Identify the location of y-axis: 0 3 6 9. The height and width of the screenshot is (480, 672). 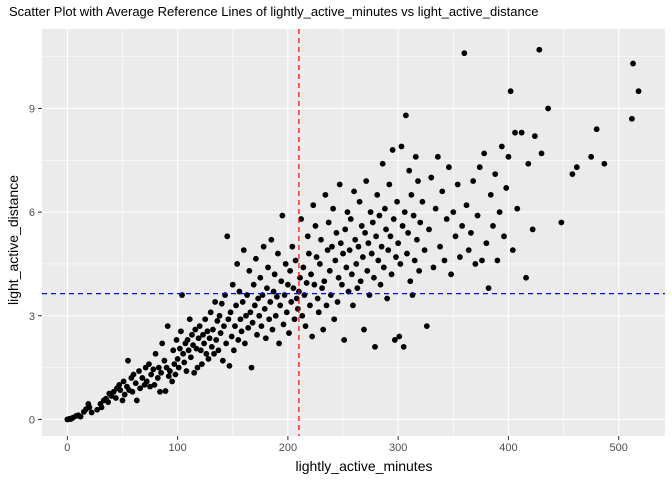
(35, 264).